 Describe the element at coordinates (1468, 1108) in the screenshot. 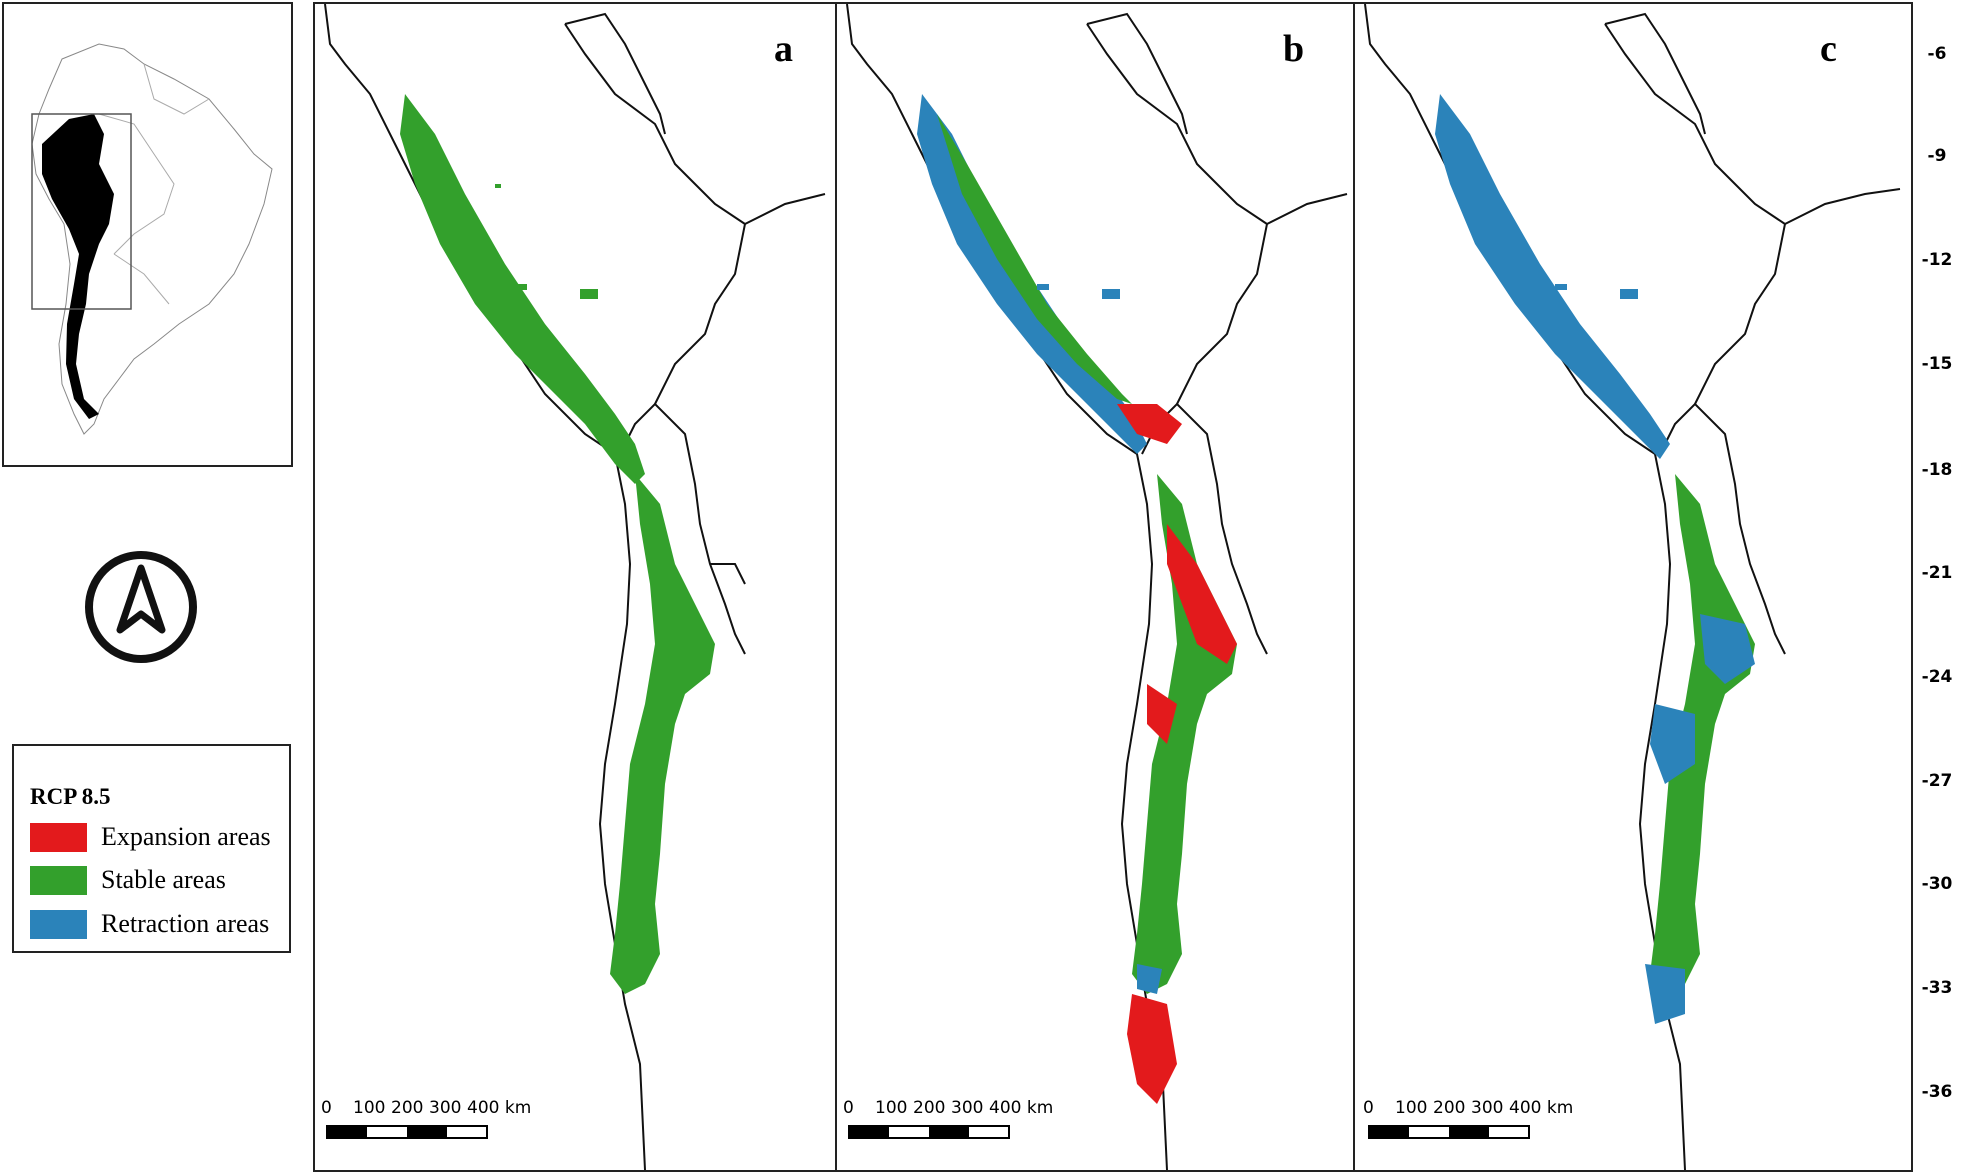

I see `scale-labels-c: 0 100 200 300 400 km` at that location.